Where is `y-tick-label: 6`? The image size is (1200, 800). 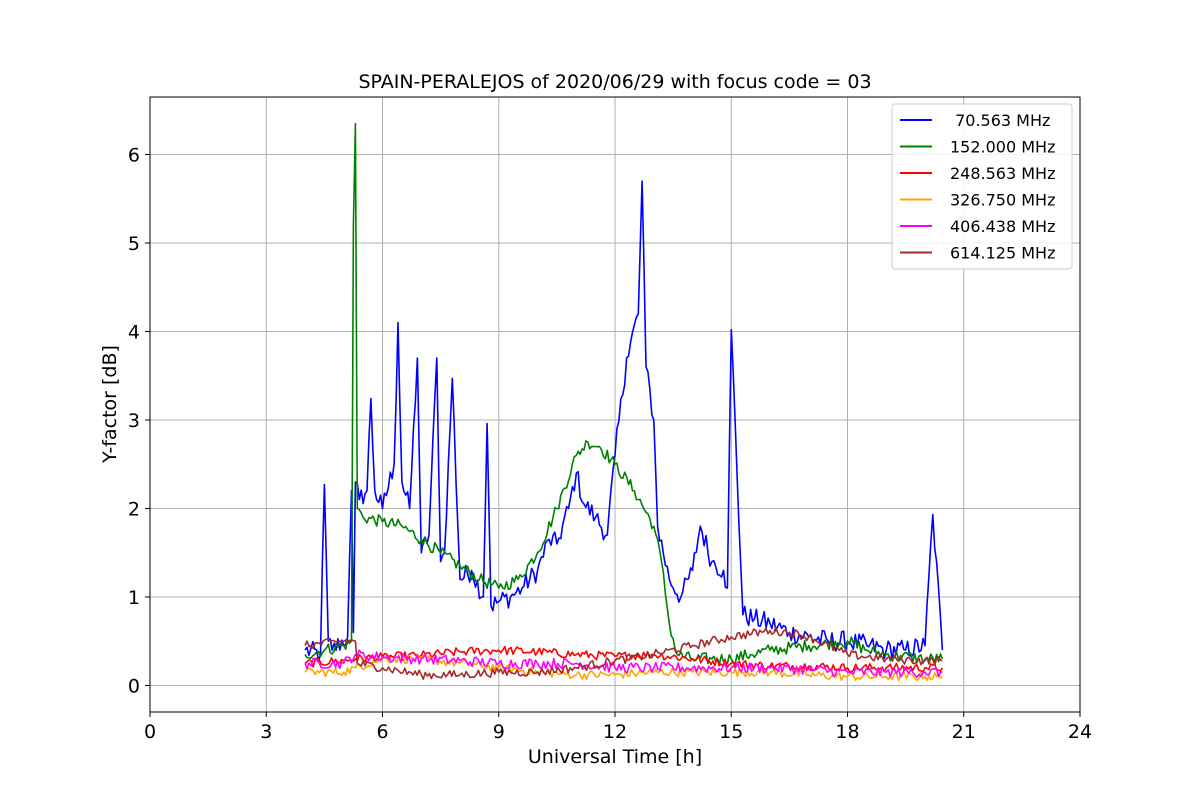 y-tick-label: 6 is located at coordinates (134, 156).